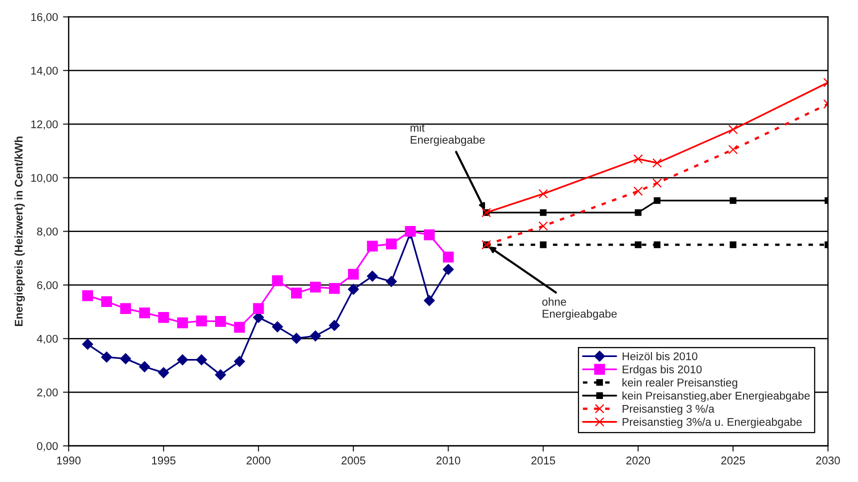  I want to click on x-tick-label: 1995, so click(164, 460).